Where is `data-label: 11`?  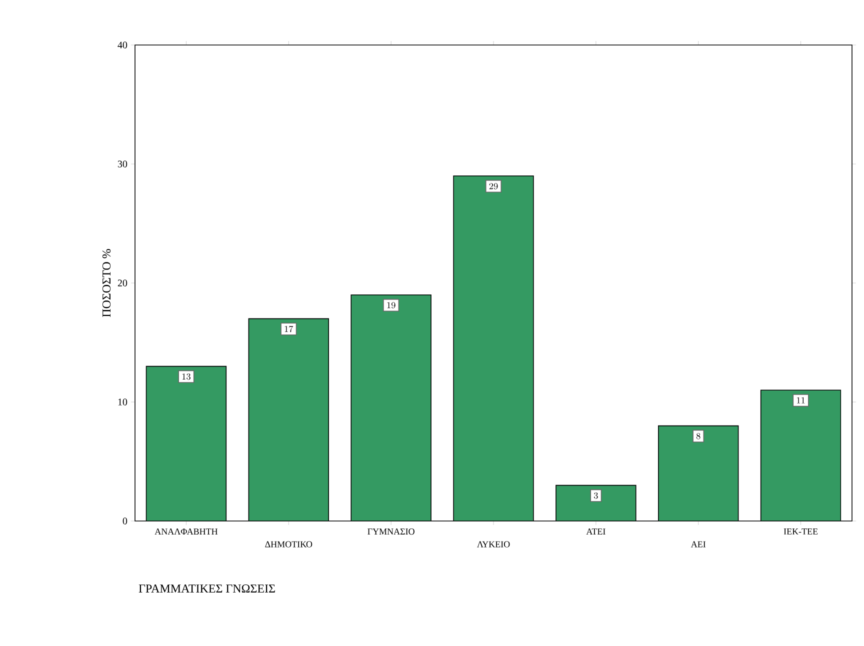
data-label: 11 is located at coordinates (800, 400).